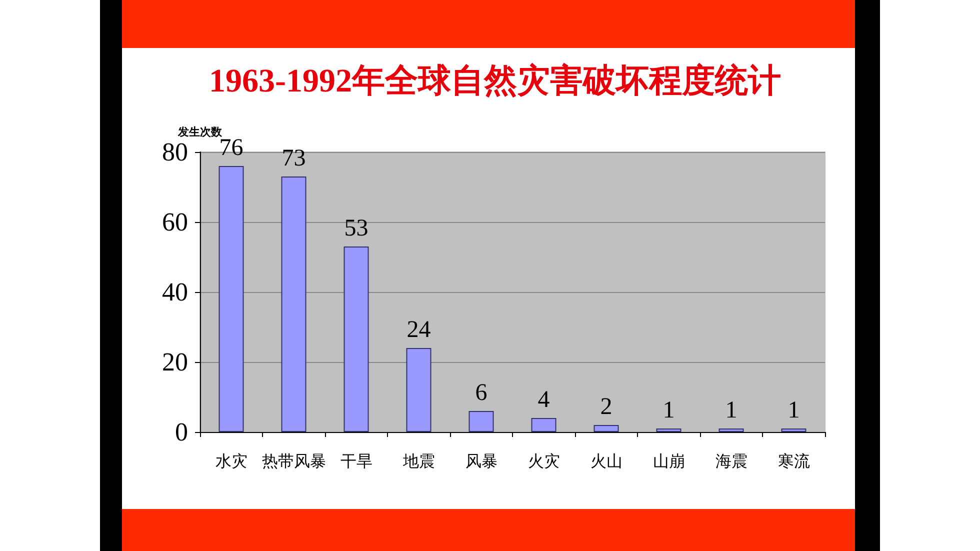 This screenshot has height=551, width=980. Describe the element at coordinates (668, 461) in the screenshot. I see `x-tick-label: 山崩` at that location.